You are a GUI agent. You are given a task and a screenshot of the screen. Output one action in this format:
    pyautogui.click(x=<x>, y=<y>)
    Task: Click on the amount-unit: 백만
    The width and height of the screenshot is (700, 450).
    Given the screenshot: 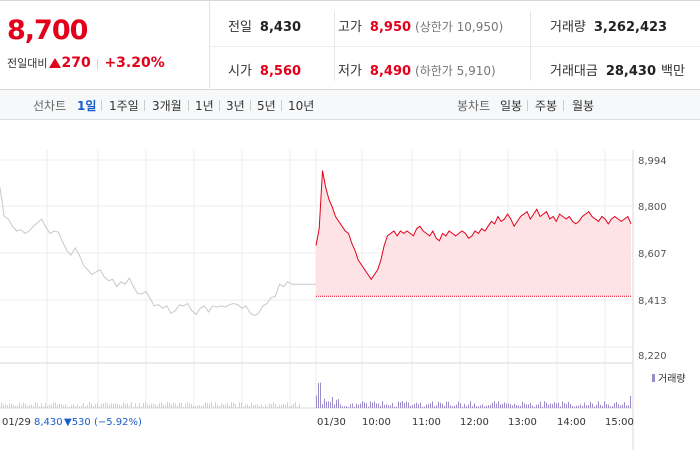 What is the action you would take?
    pyautogui.click(x=673, y=71)
    